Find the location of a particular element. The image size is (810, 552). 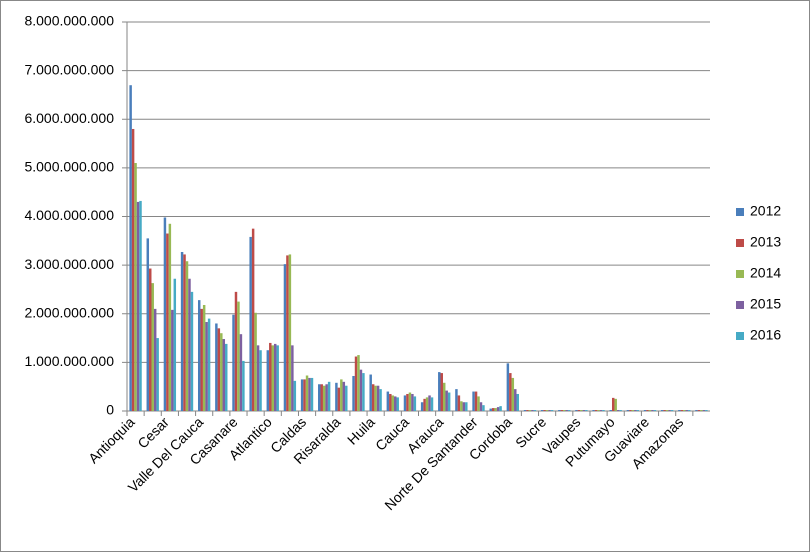

legend-label: 2016 is located at coordinates (765, 335).